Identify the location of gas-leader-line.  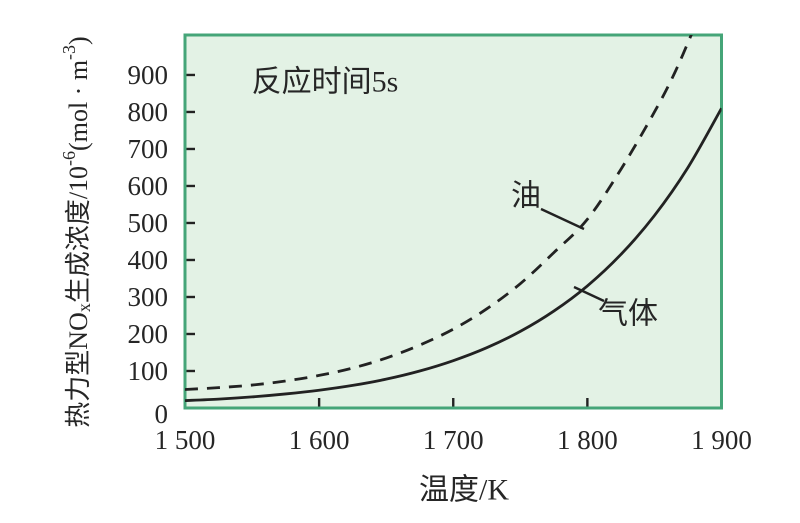
(589, 294).